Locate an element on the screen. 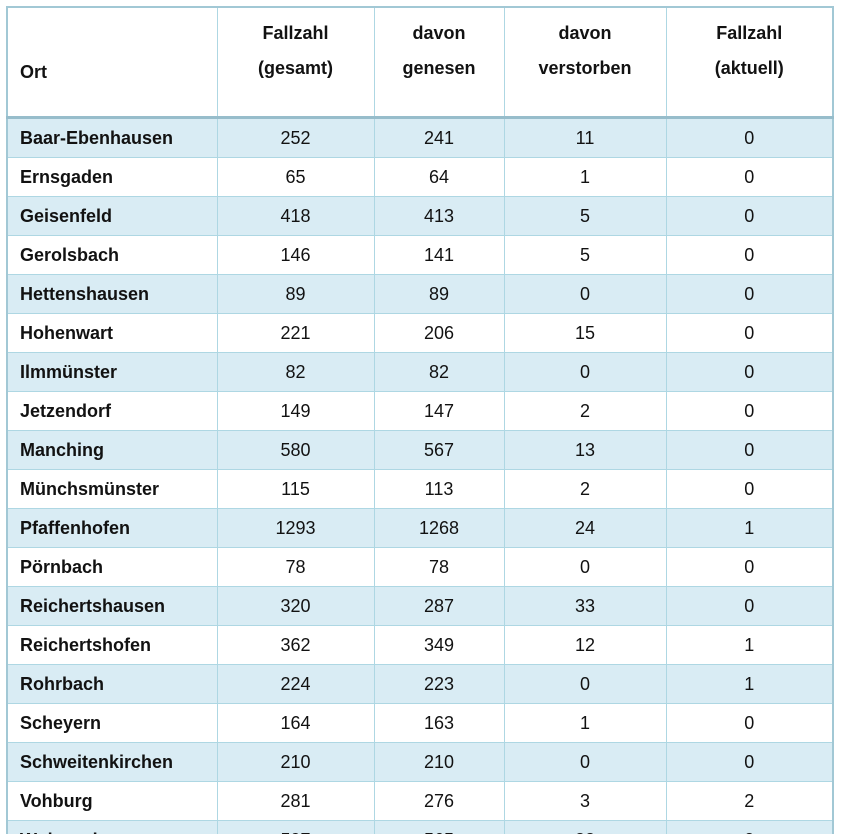  table-row: Baar-Ebenhausen 252 241 11 0 is located at coordinates (420, 137).